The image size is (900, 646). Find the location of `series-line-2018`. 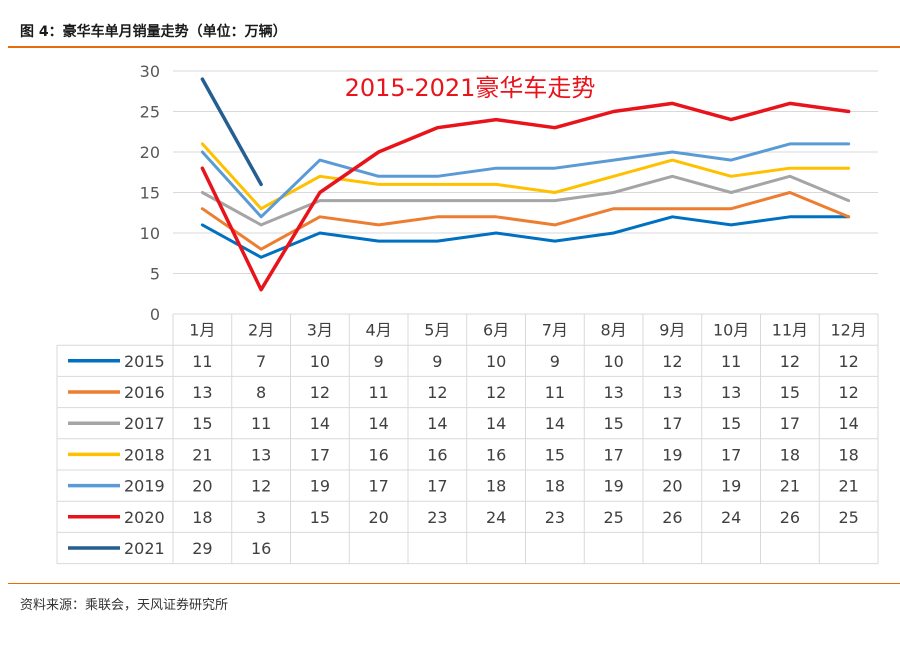

series-line-2018 is located at coordinates (525, 176).